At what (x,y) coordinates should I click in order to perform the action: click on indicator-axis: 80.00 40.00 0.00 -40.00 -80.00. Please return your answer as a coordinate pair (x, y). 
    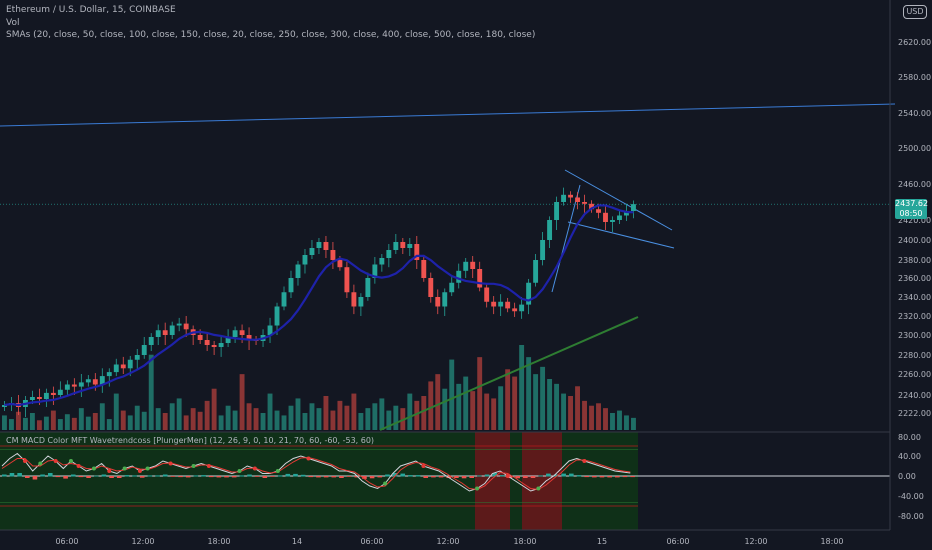
    Looking at the image, I should click on (911, 477).